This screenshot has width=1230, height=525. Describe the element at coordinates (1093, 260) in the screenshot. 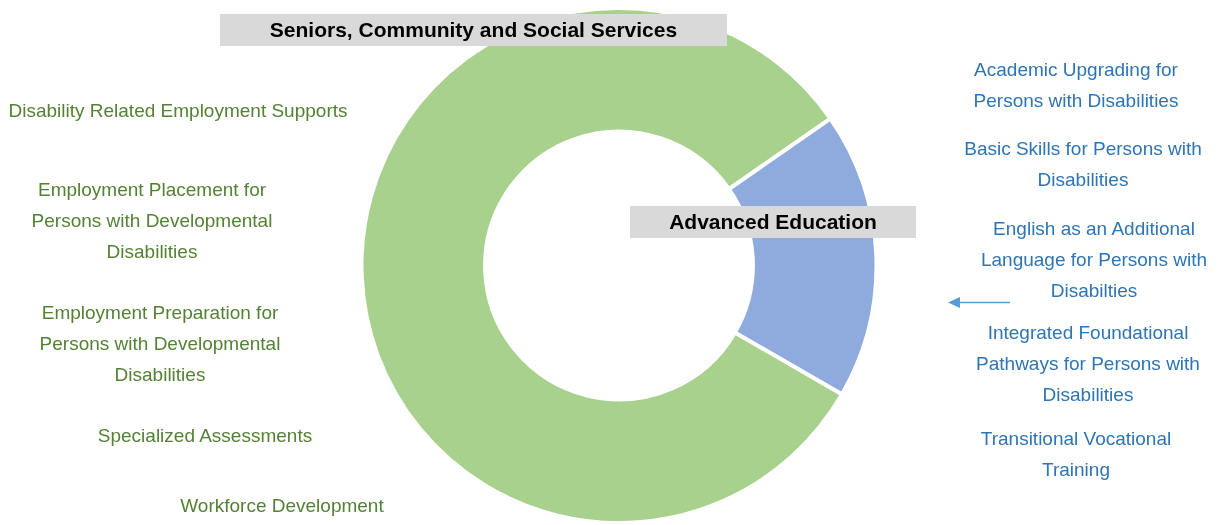

I see `text: English as an Additional Language for Persons with Disabilties` at that location.